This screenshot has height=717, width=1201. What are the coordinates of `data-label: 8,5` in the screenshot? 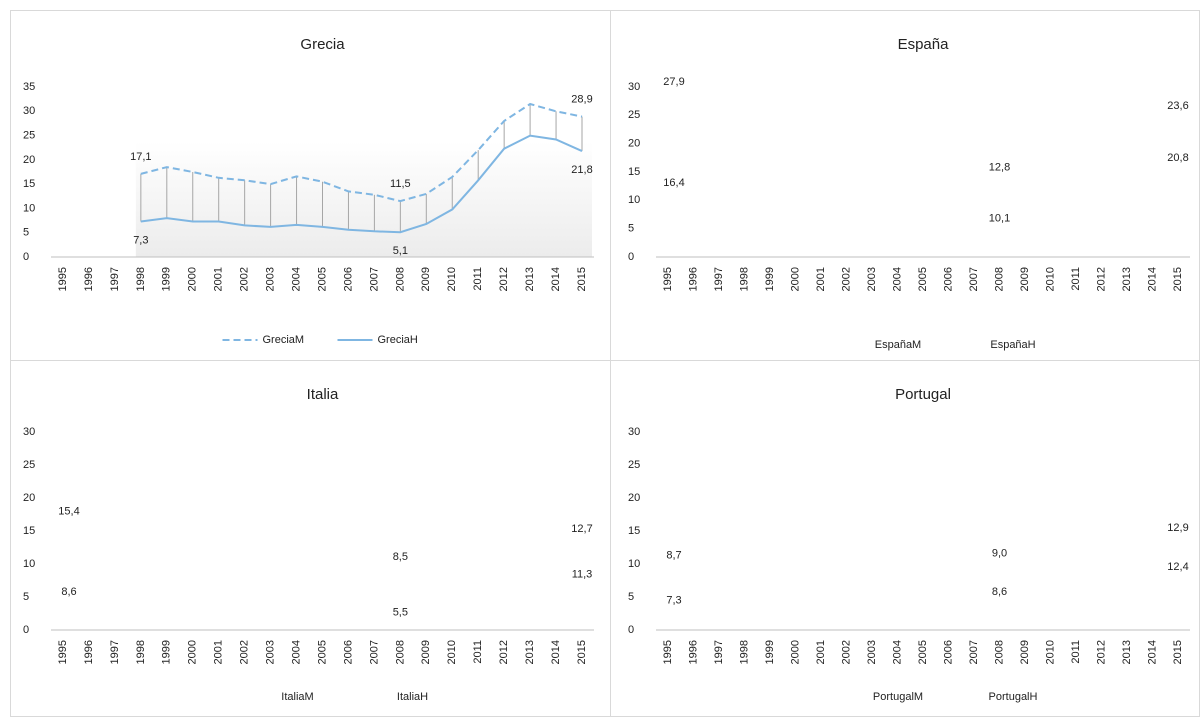 It's located at (400, 557).